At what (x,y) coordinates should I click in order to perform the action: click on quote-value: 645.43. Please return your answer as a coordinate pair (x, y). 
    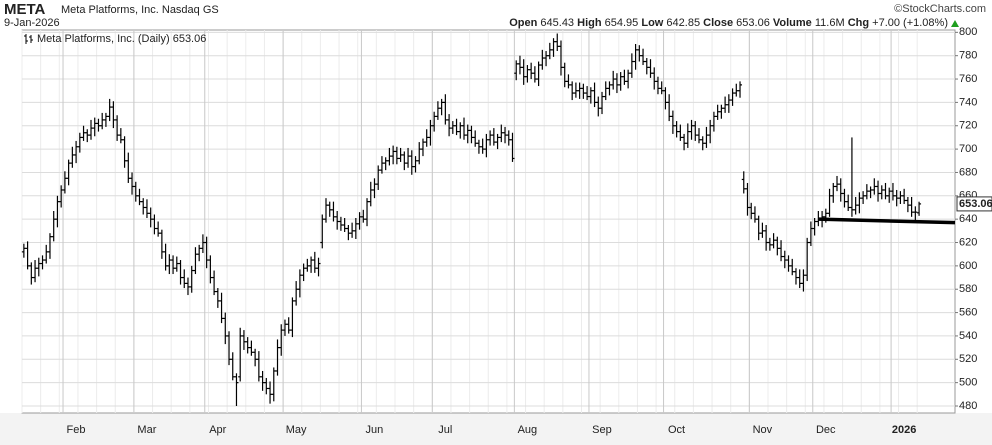
    Looking at the image, I should click on (557, 23).